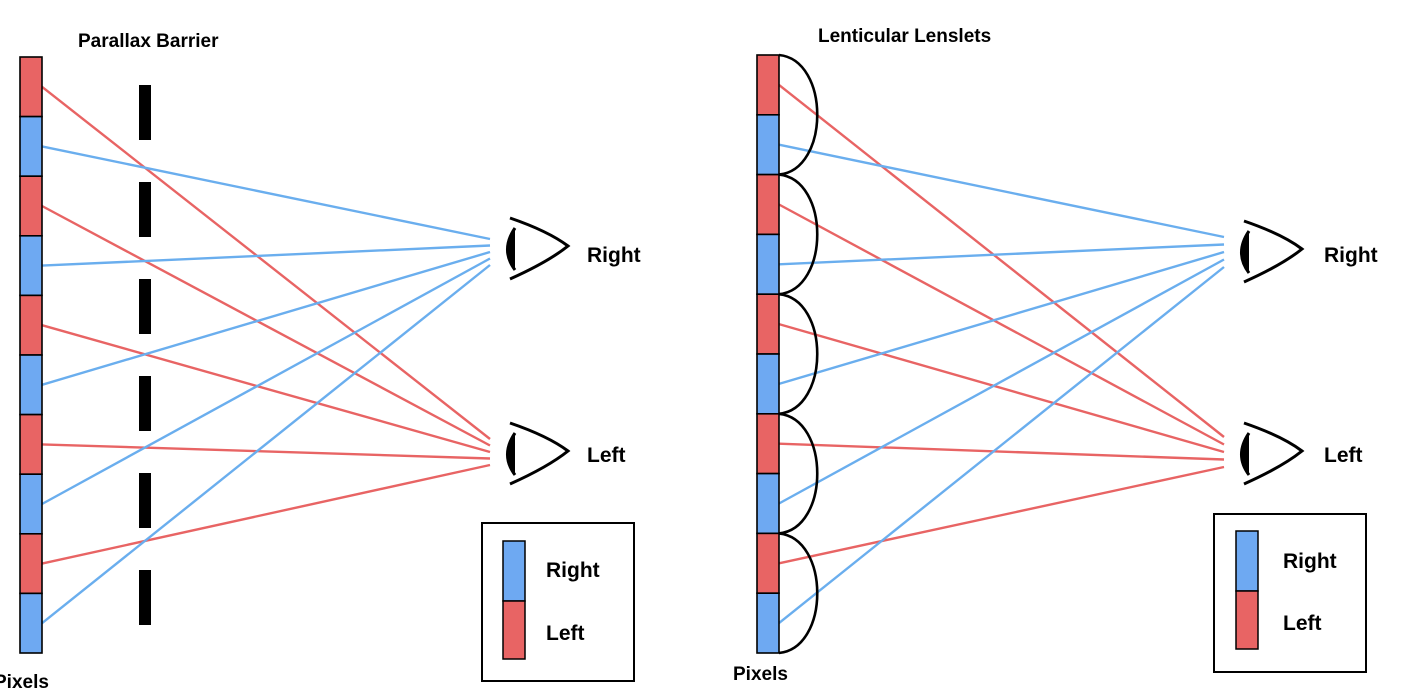 The width and height of the screenshot is (1414, 695). I want to click on lenticular-pixel-column, so click(768, 354).